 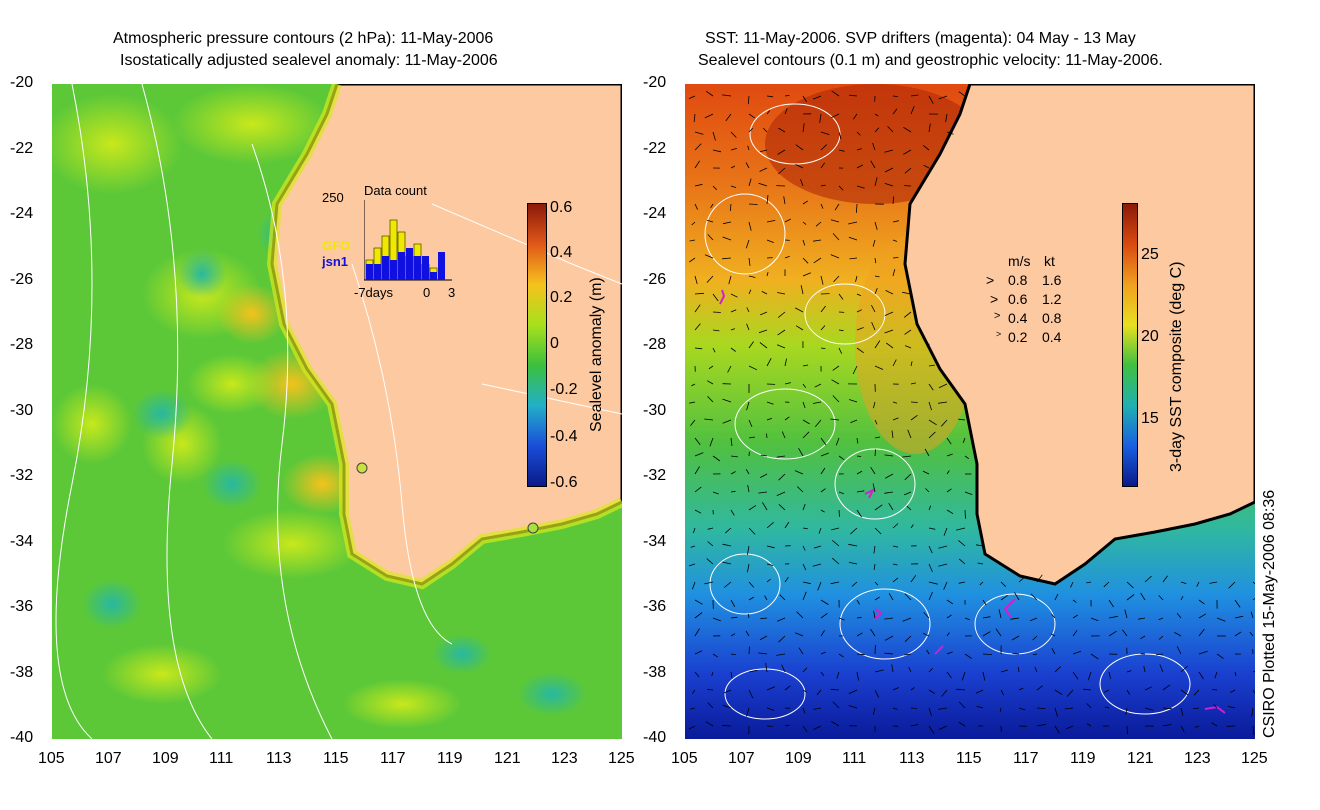 What do you see at coordinates (507, 758) in the screenshot?
I see `left-x-tick: 121` at bounding box center [507, 758].